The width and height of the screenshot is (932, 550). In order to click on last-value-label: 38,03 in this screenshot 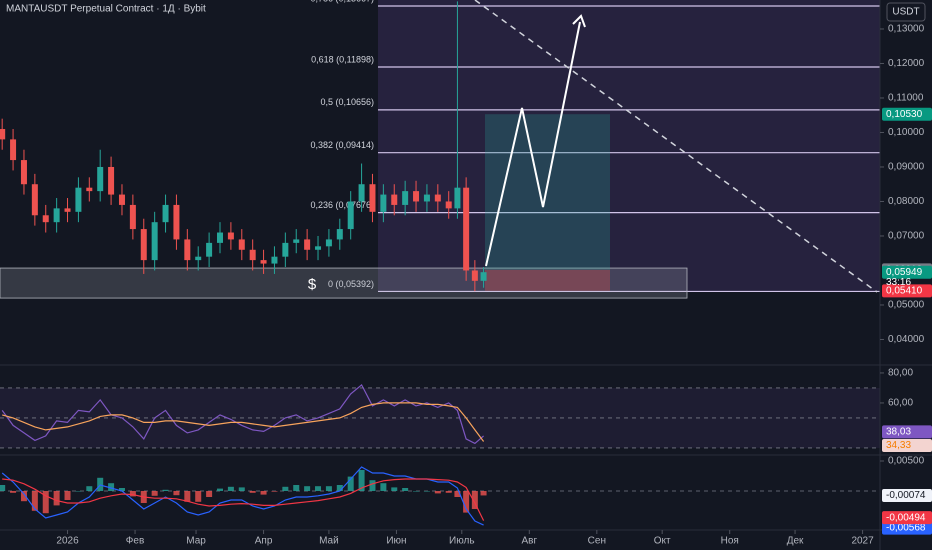, I will do `click(898, 432)`.